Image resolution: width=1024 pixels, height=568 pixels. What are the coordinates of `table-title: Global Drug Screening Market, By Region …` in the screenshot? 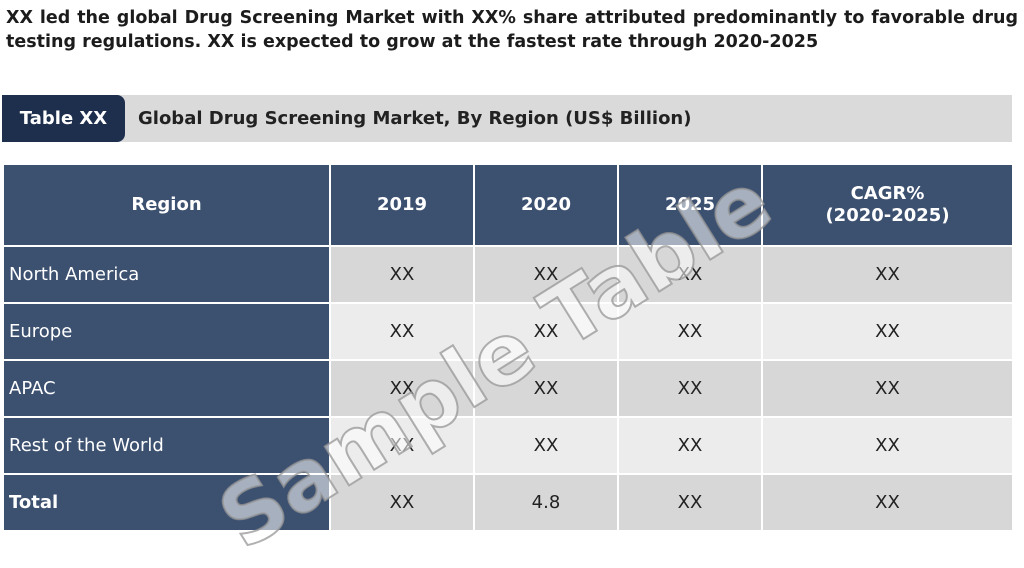 It's located at (415, 118).